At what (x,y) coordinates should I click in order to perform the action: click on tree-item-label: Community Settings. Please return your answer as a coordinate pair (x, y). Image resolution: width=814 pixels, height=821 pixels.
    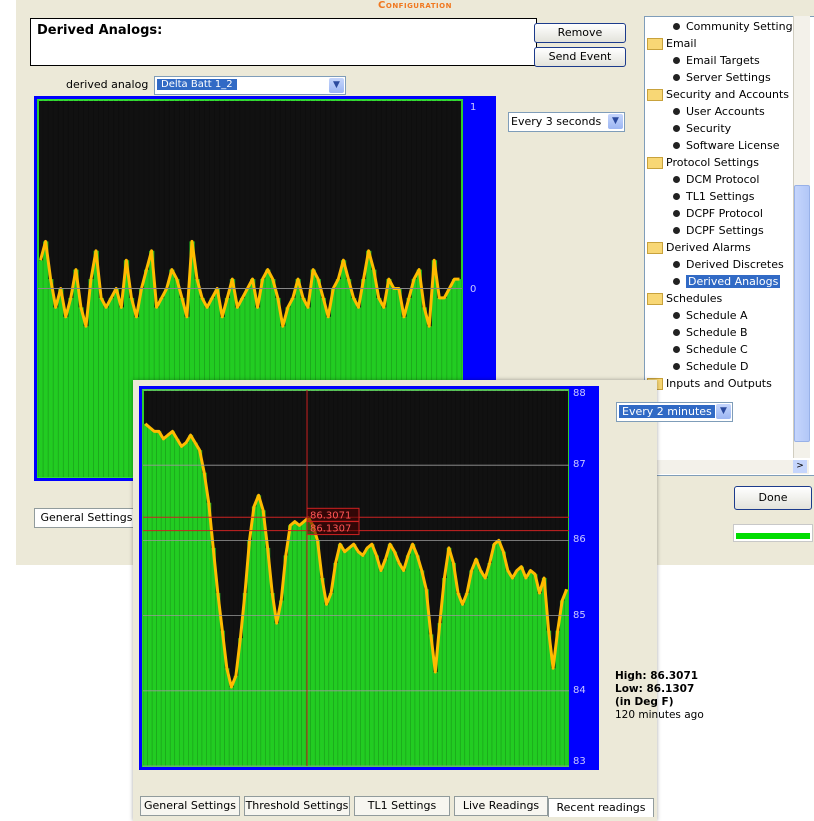
    Looking at the image, I should click on (742, 26).